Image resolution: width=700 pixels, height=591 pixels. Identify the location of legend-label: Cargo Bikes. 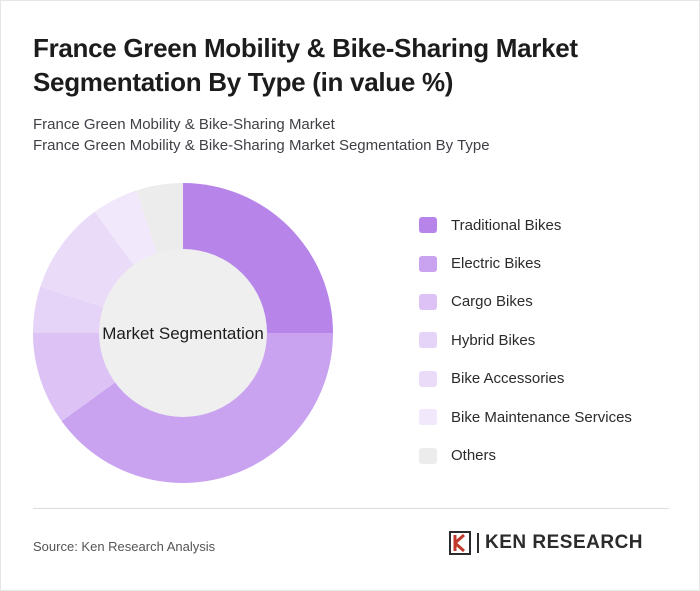
(492, 302).